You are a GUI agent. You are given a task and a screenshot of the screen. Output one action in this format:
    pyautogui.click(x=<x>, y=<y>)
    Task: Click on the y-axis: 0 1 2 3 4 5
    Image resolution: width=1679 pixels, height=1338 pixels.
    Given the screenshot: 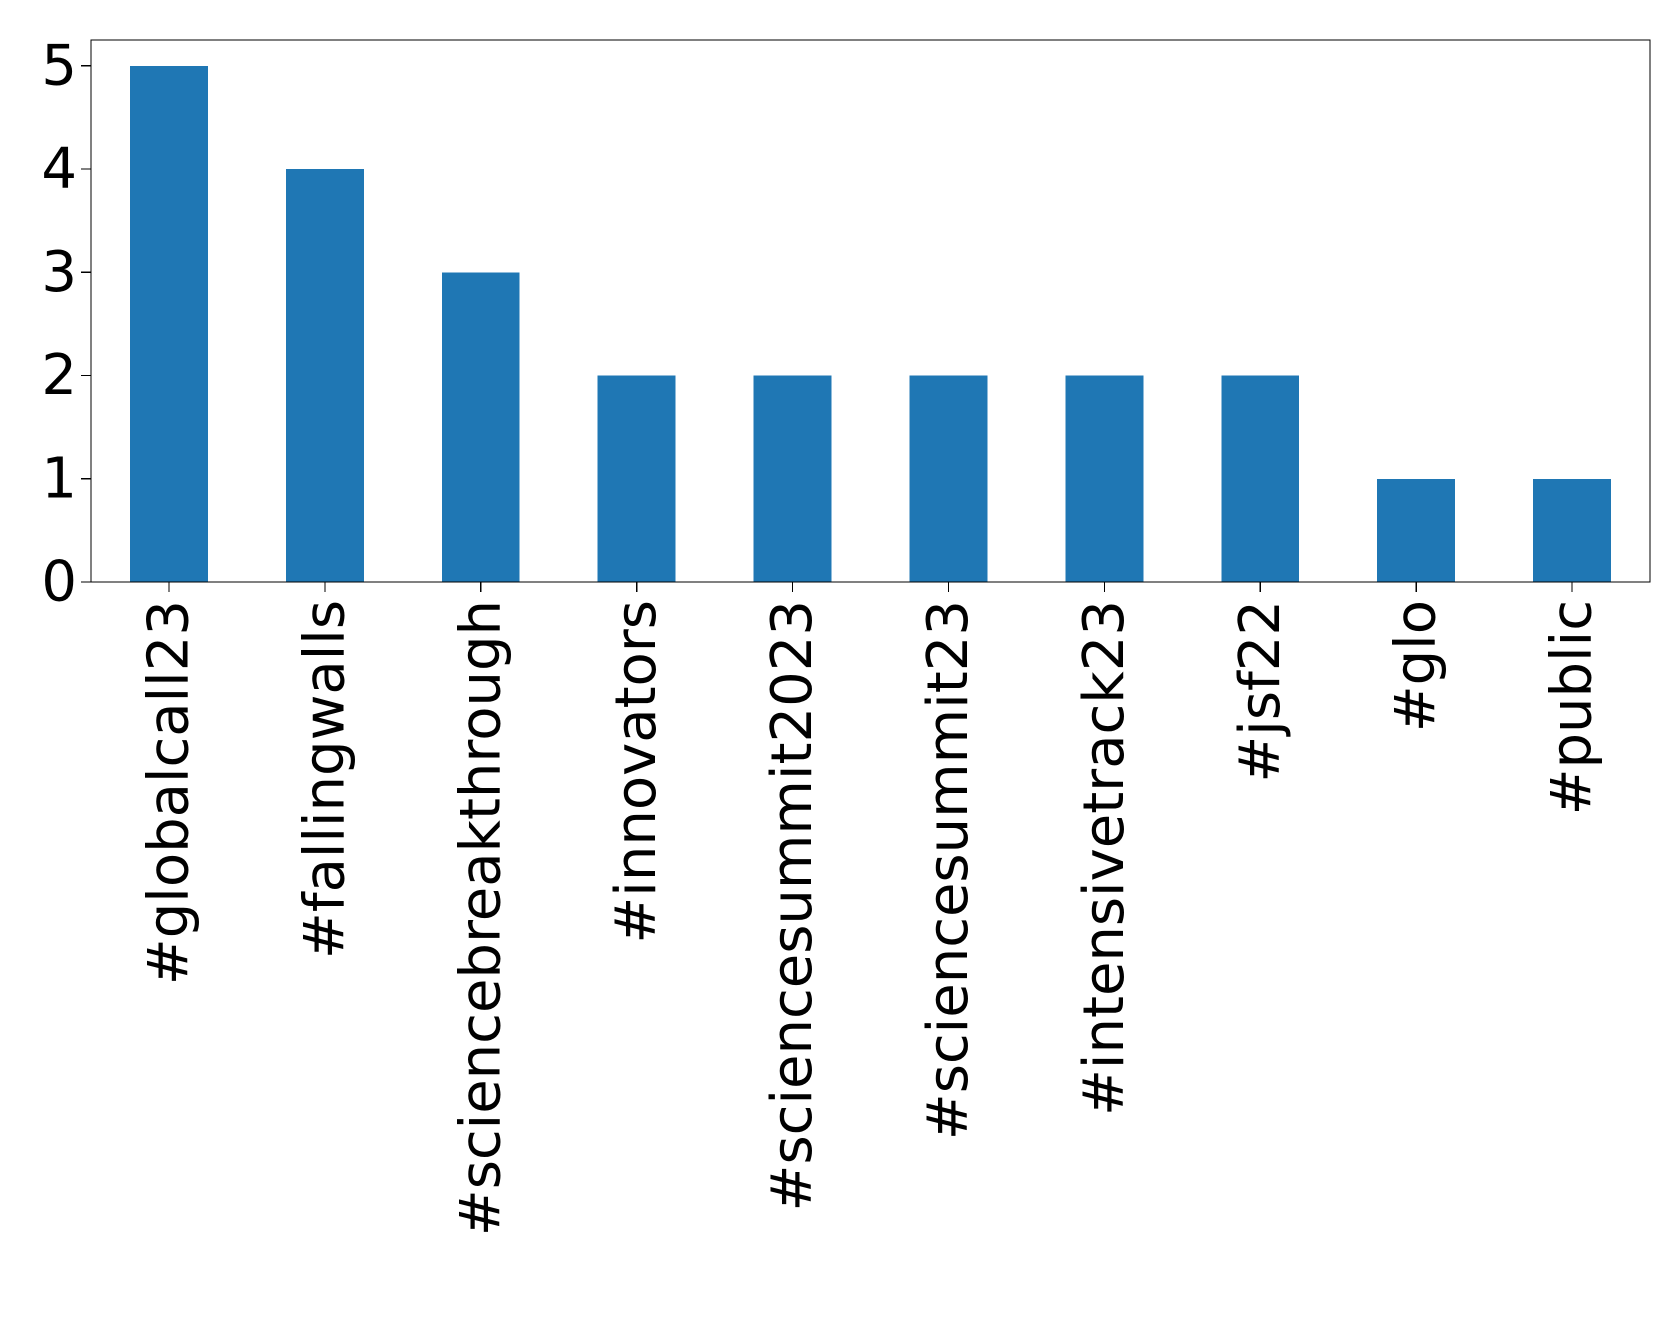 What is the action you would take?
    pyautogui.click(x=66, y=324)
    